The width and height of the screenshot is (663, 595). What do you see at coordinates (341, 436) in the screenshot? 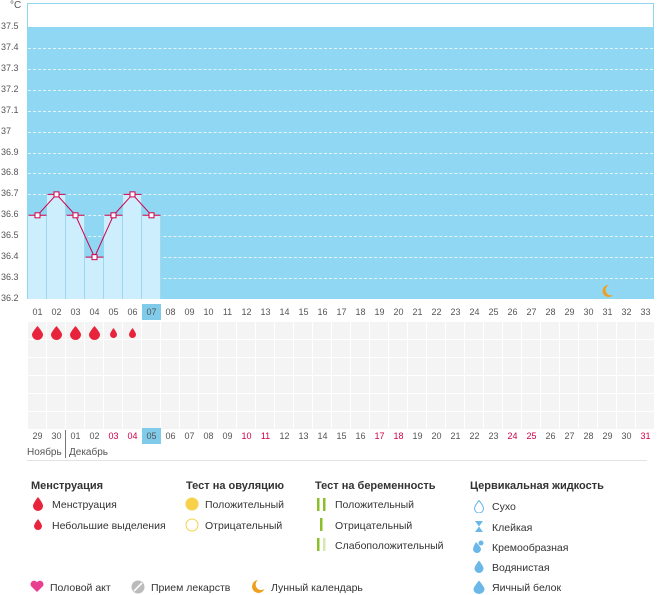
I see `calendar-date-label: 15` at bounding box center [341, 436].